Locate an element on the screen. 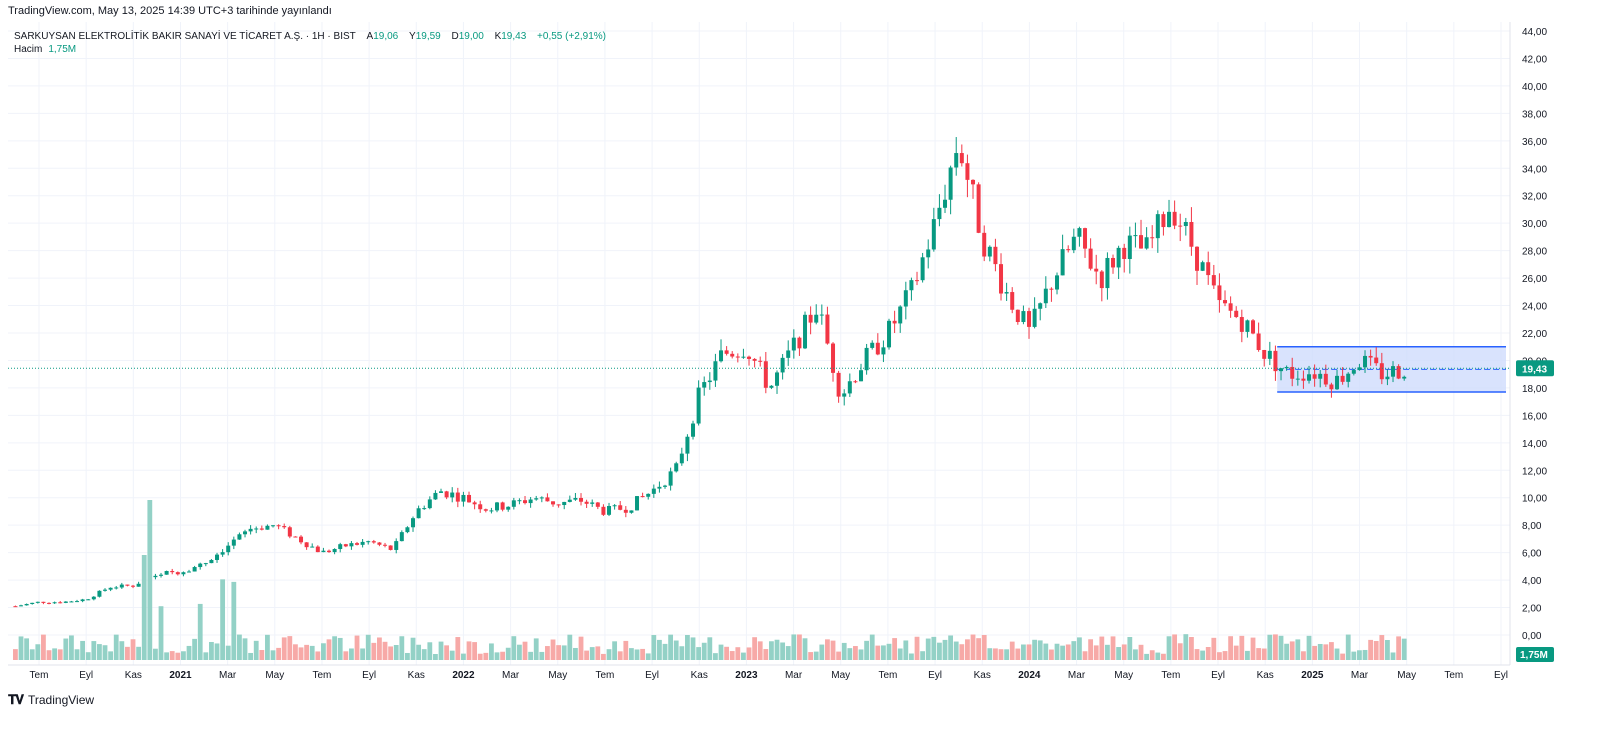 The width and height of the screenshot is (1600, 729). x-tick-label: Mar is located at coordinates (228, 675).